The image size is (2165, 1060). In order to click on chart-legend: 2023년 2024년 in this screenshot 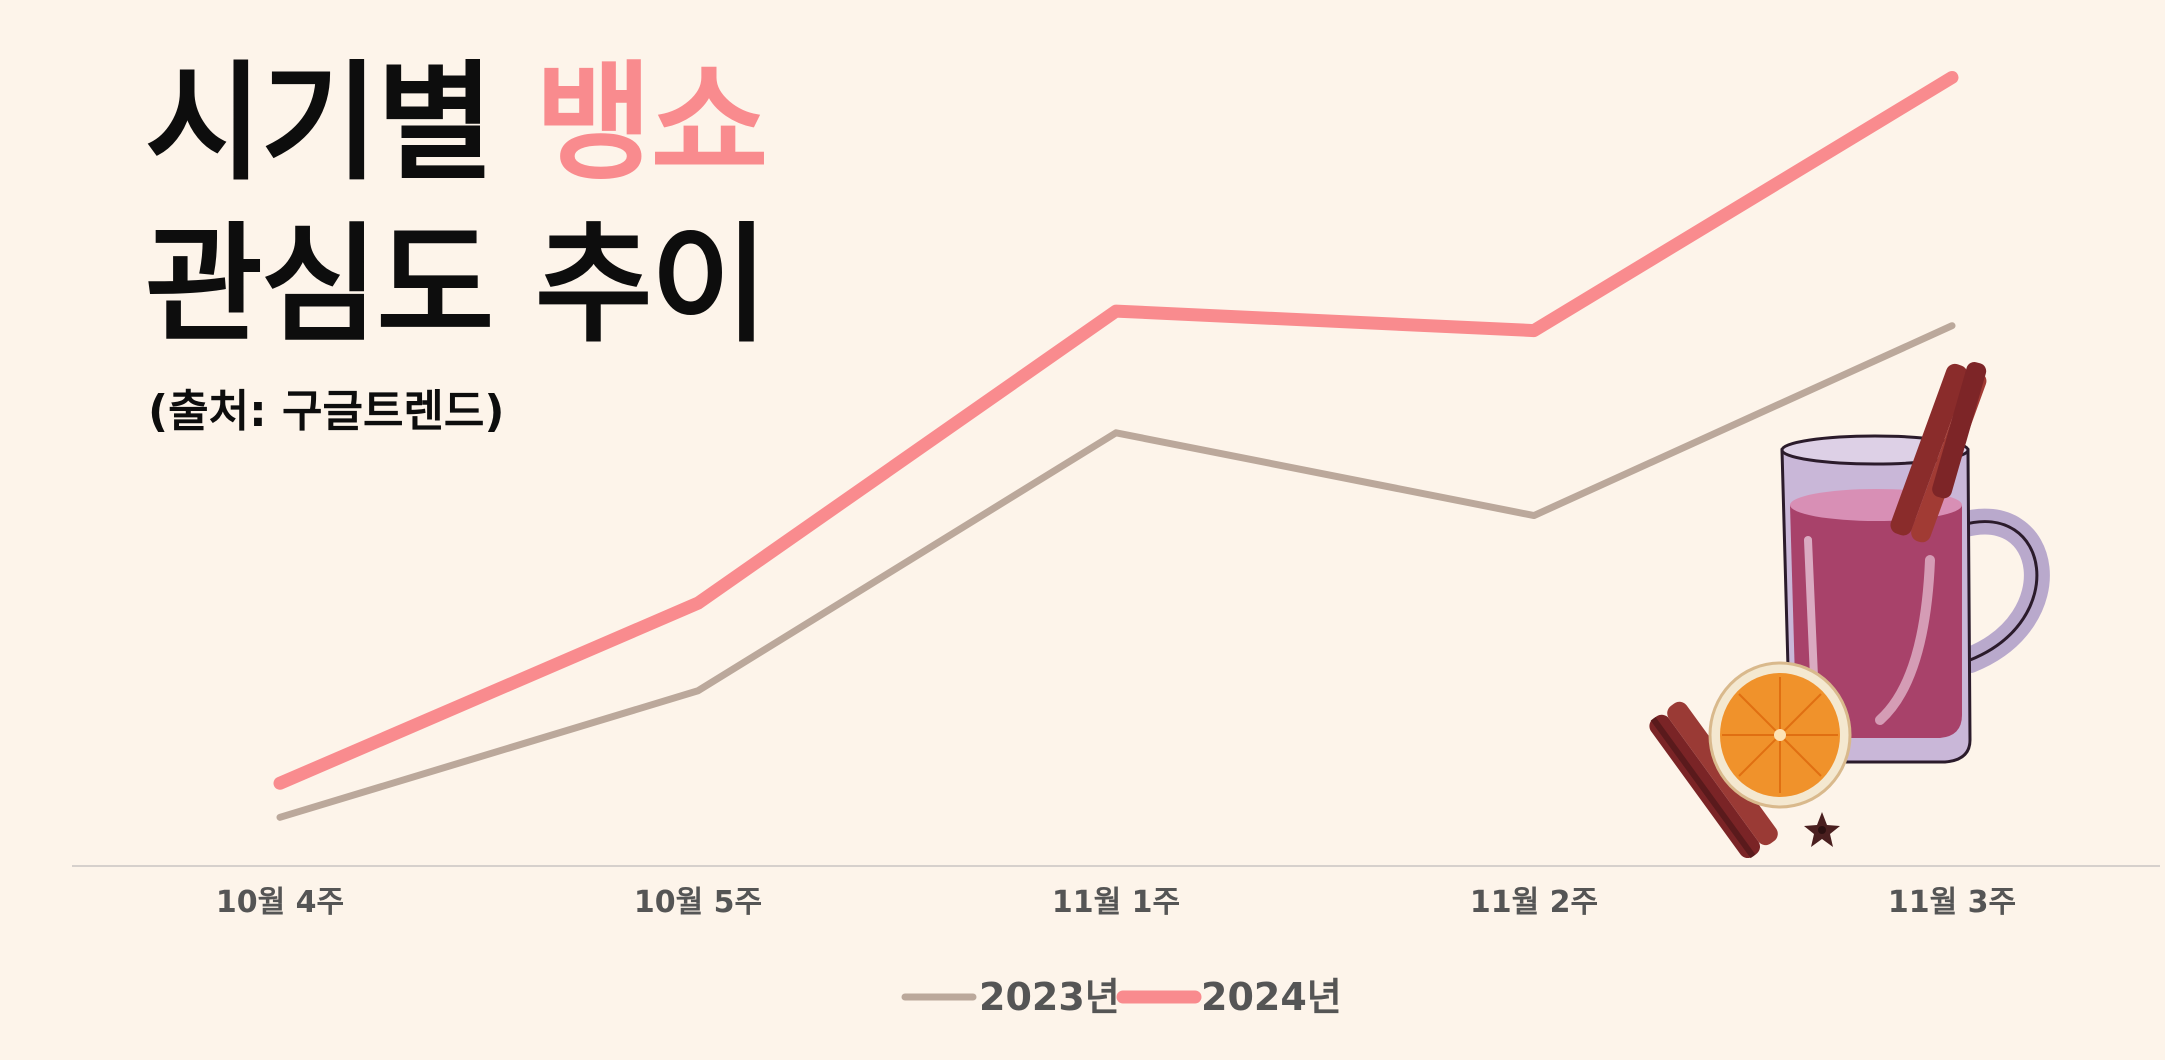, I will do `click(1121, 997)`.